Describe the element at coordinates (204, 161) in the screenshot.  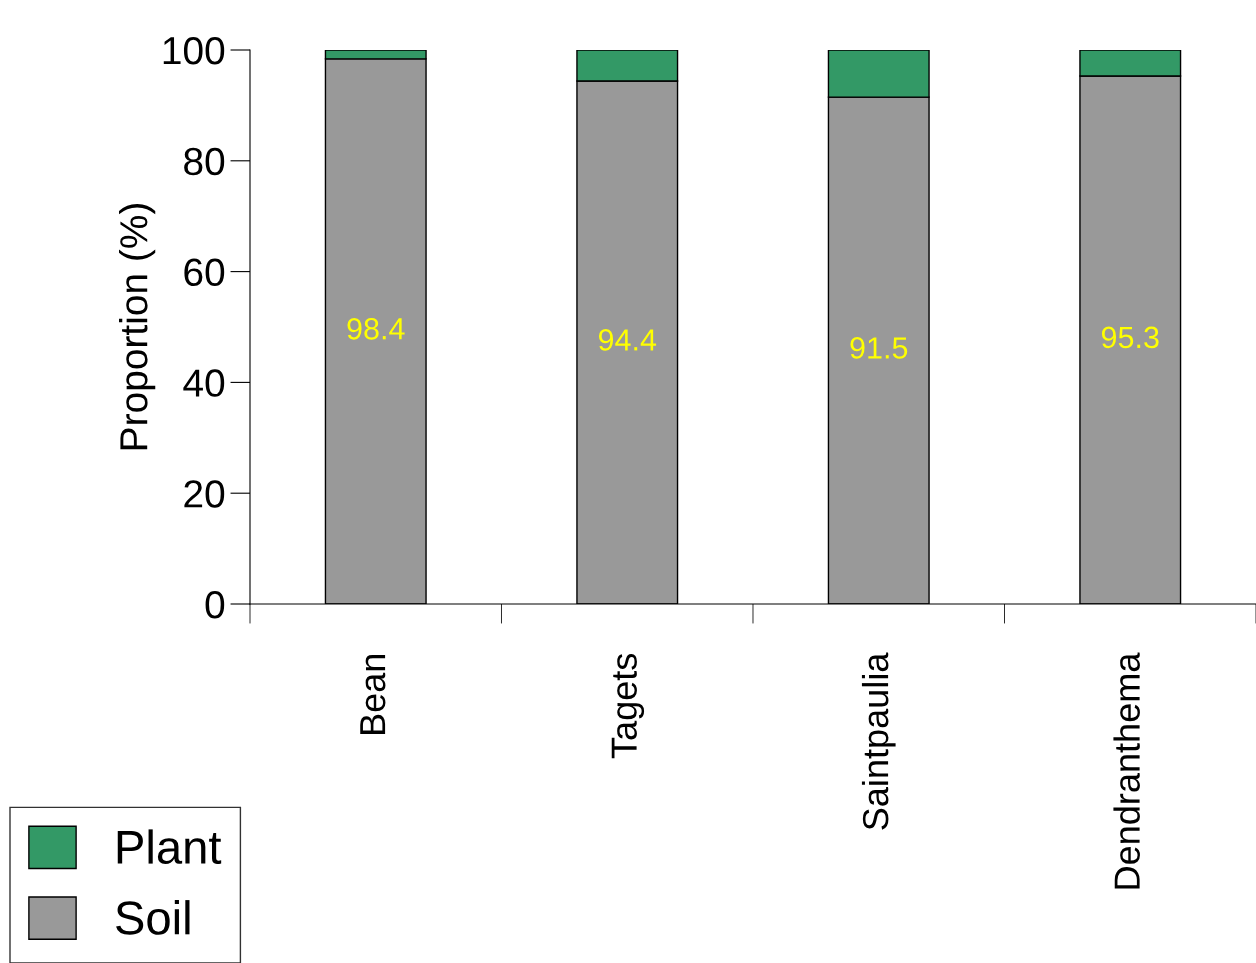
I see `y-tick-label: 80` at that location.